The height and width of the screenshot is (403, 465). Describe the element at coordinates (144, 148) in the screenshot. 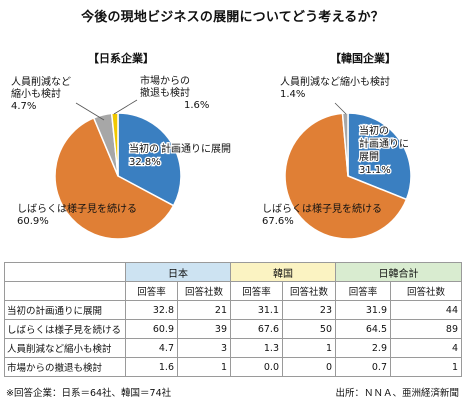

I see `label-plan-japan-l1: 当初の` at that location.